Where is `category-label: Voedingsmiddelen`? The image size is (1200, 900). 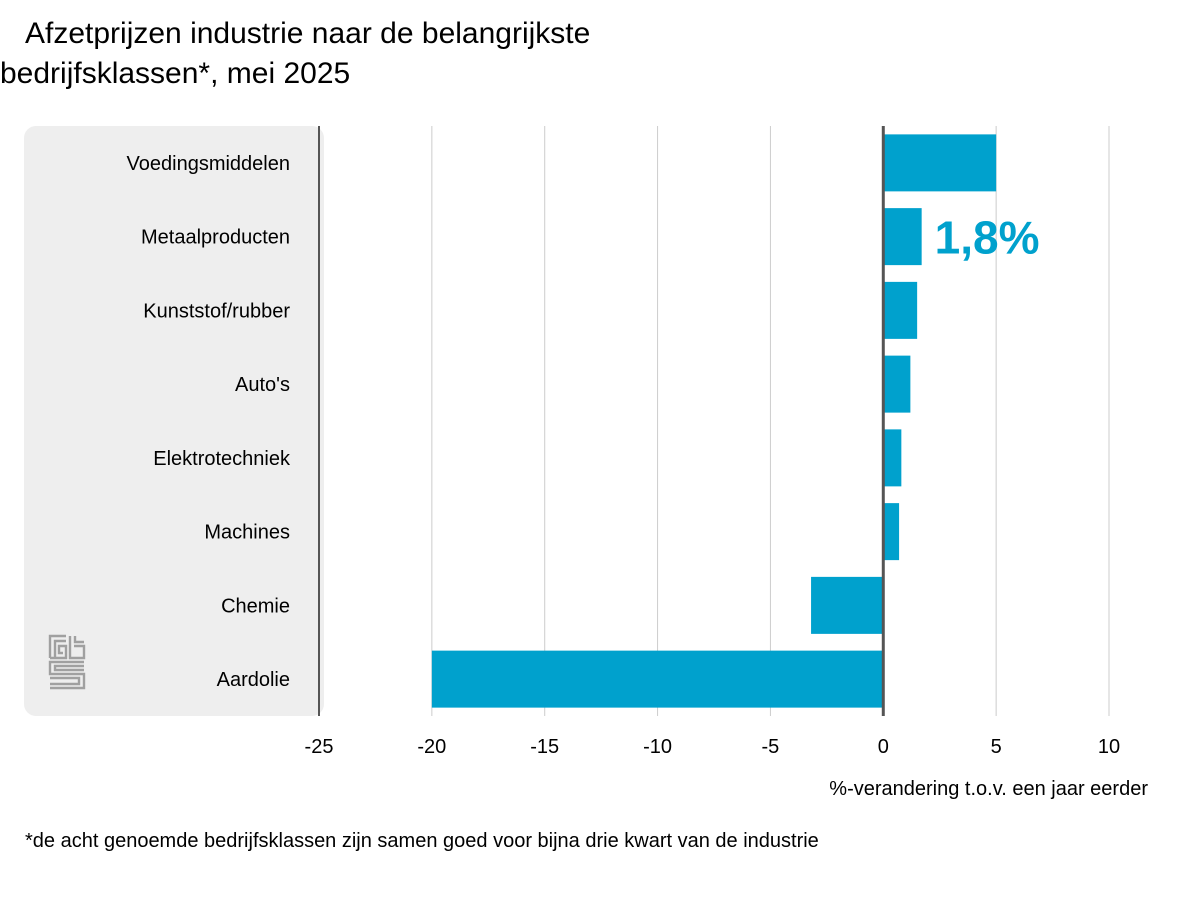
category-label: Voedingsmiddelen is located at coordinates (208, 164).